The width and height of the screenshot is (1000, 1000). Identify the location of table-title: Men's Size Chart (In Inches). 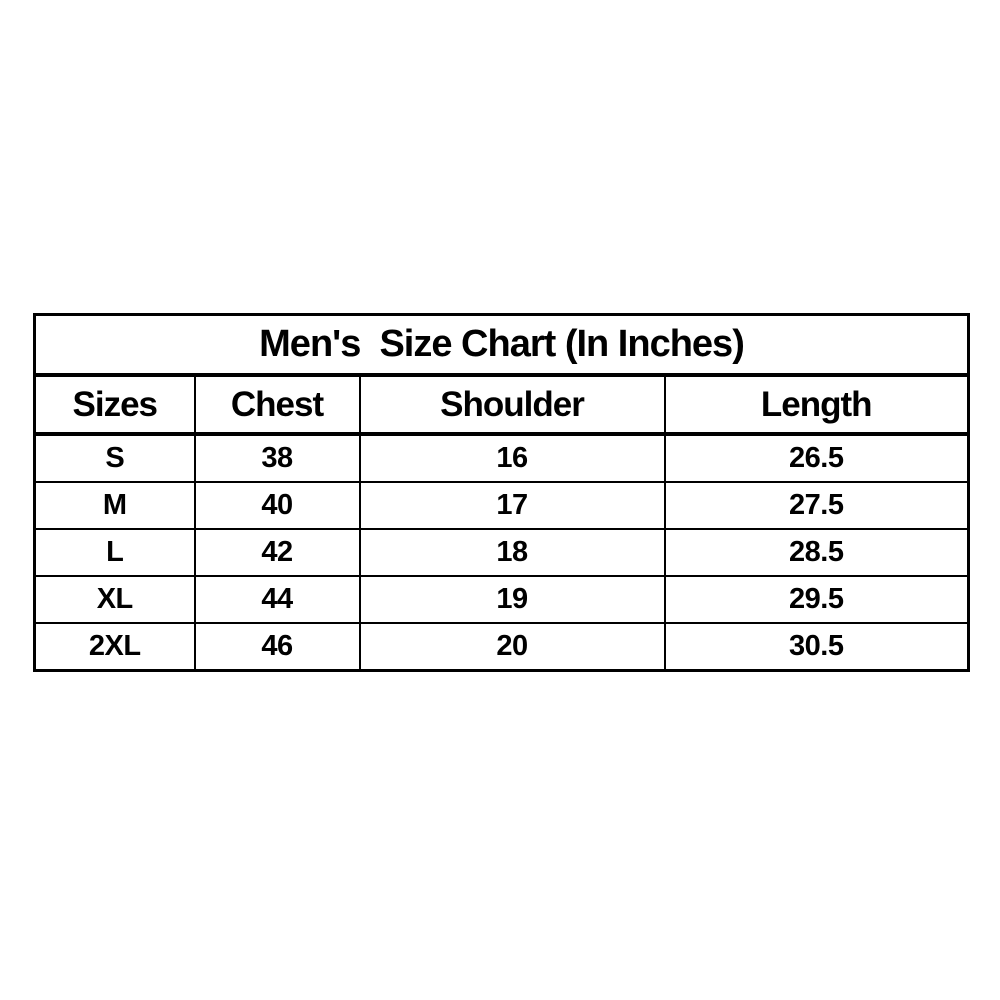
(501, 345).